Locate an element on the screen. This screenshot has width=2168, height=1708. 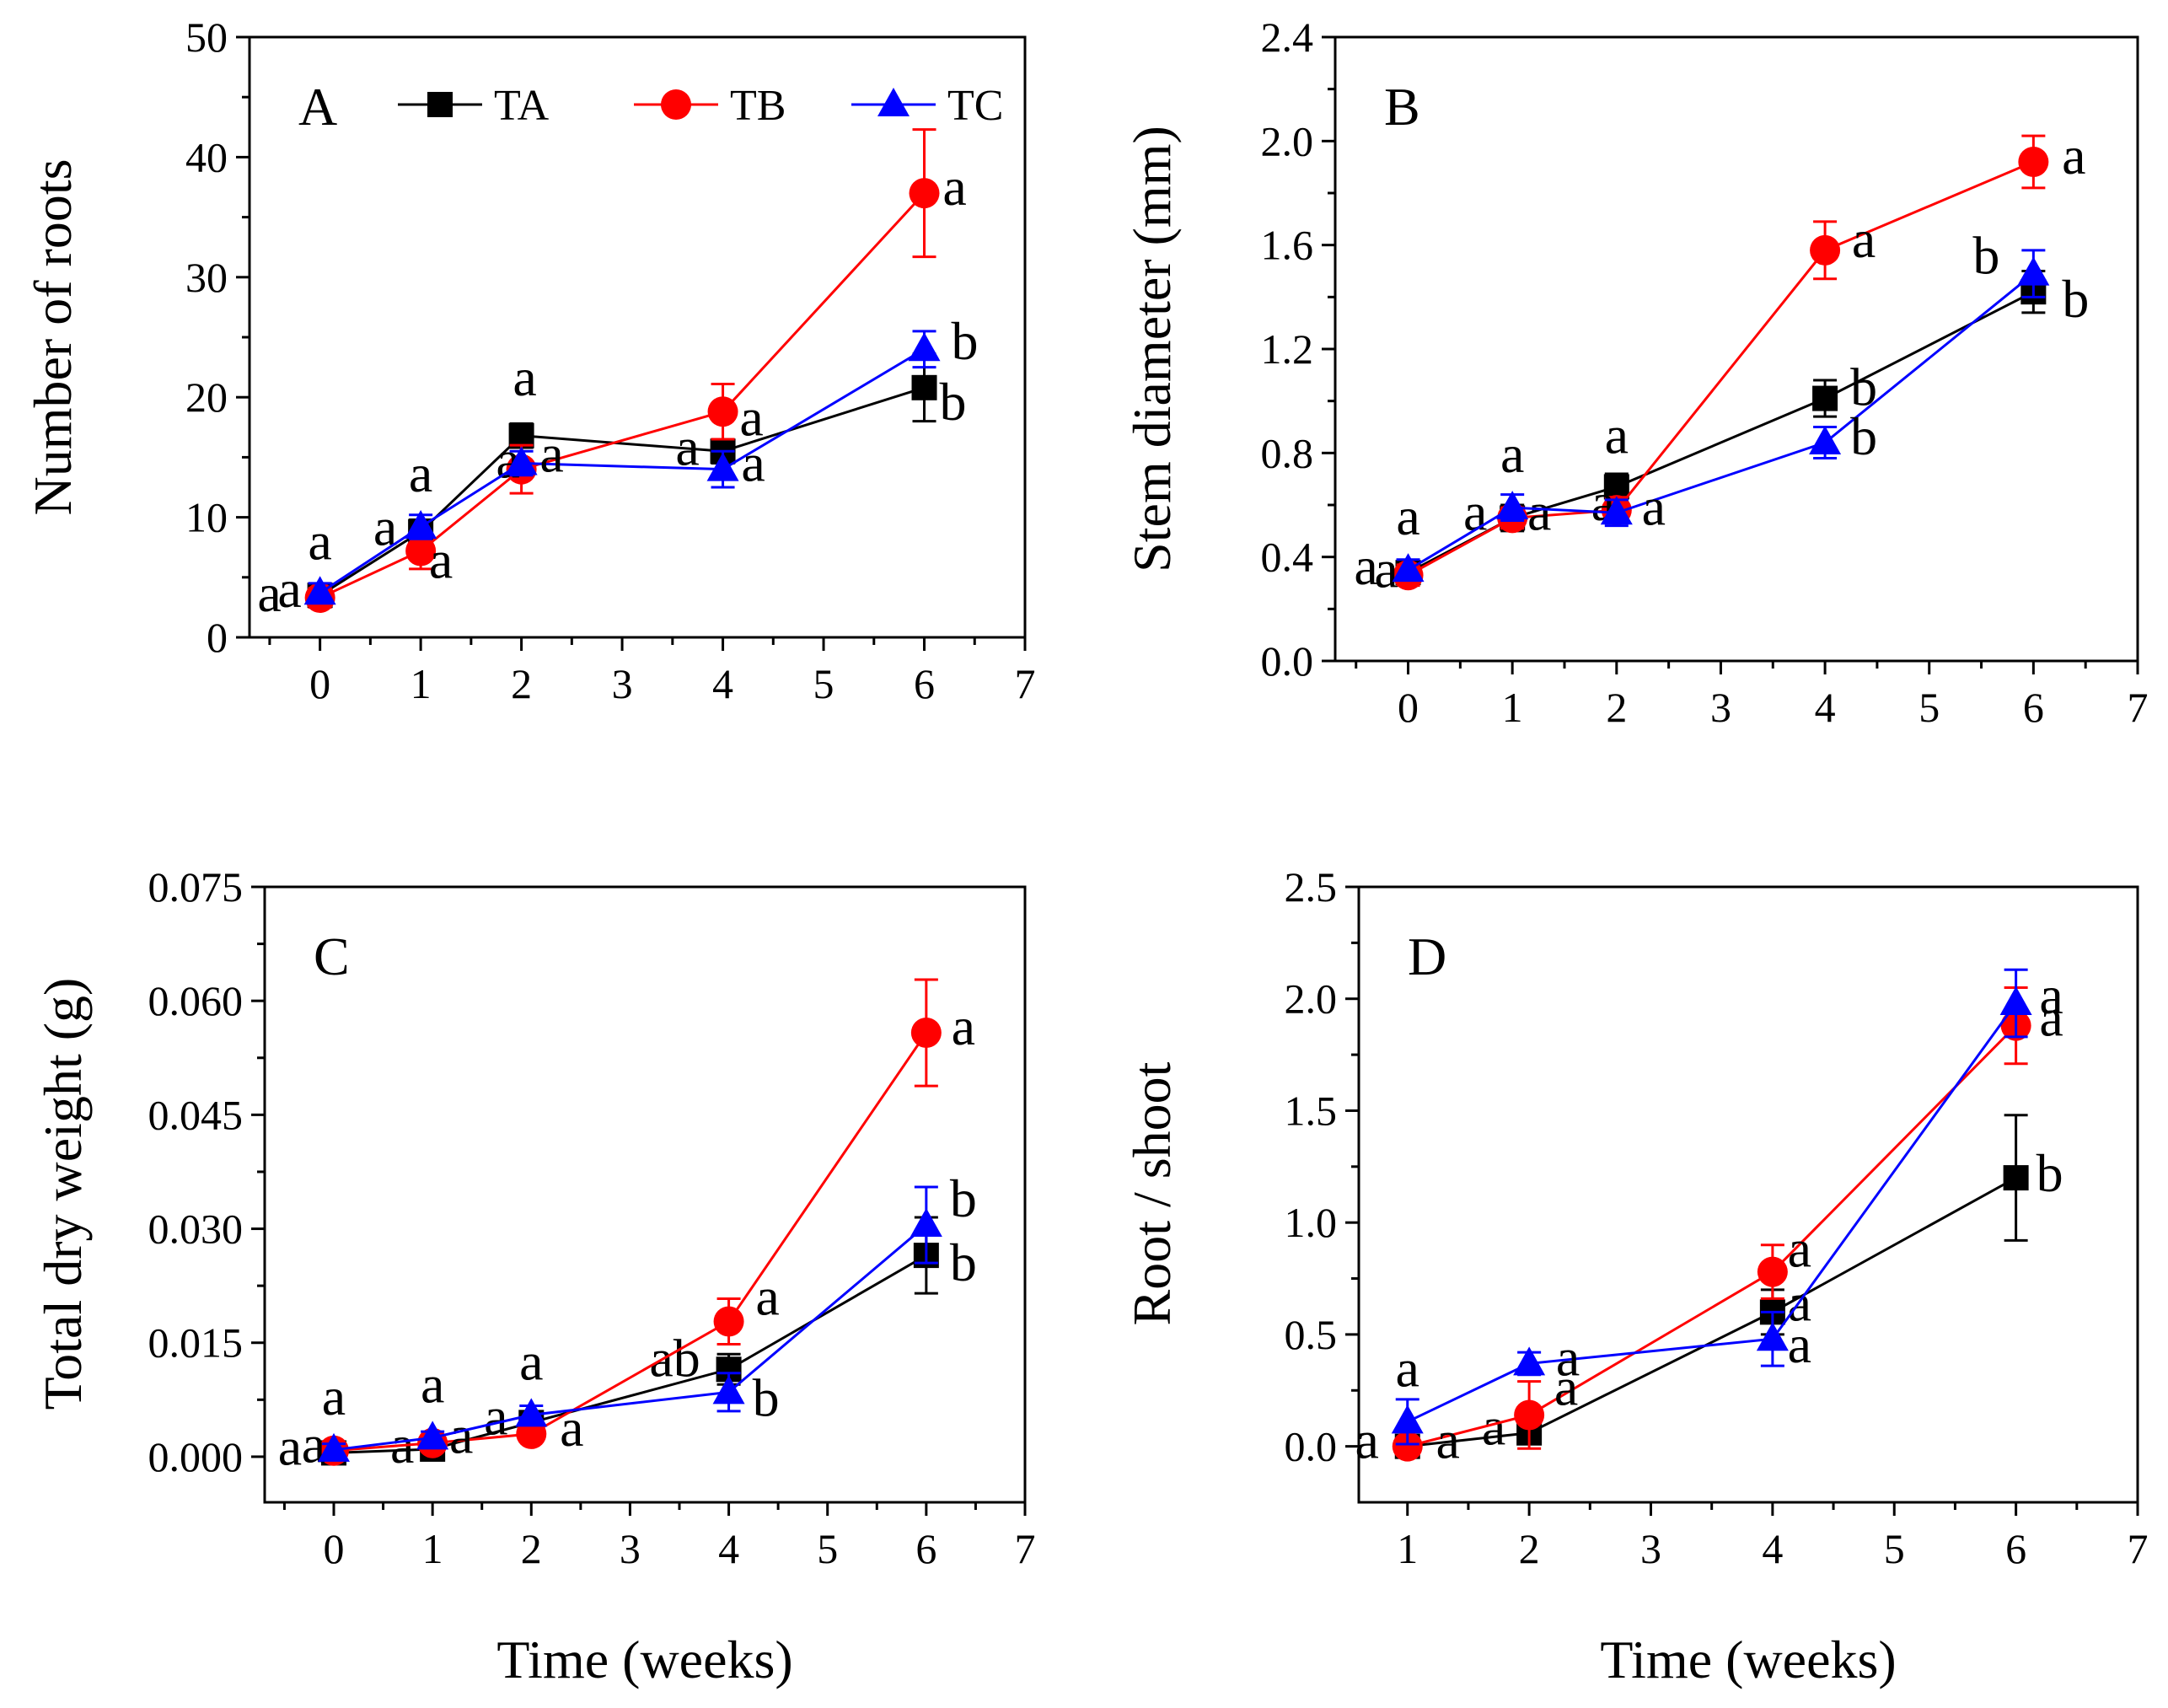
legend: TA TB TC is located at coordinates (701, 106).